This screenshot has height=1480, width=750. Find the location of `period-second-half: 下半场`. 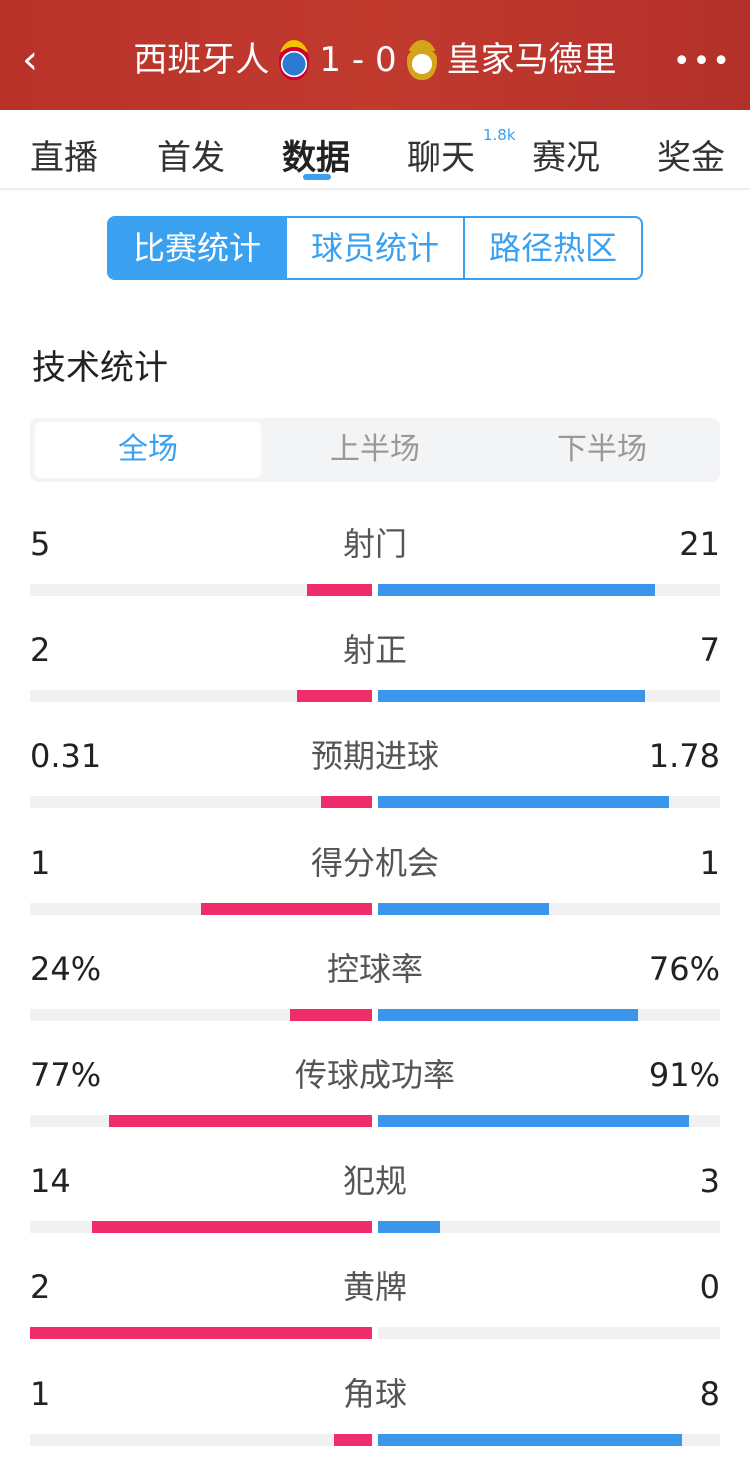

period-second-half: 下半场 is located at coordinates (602, 449).